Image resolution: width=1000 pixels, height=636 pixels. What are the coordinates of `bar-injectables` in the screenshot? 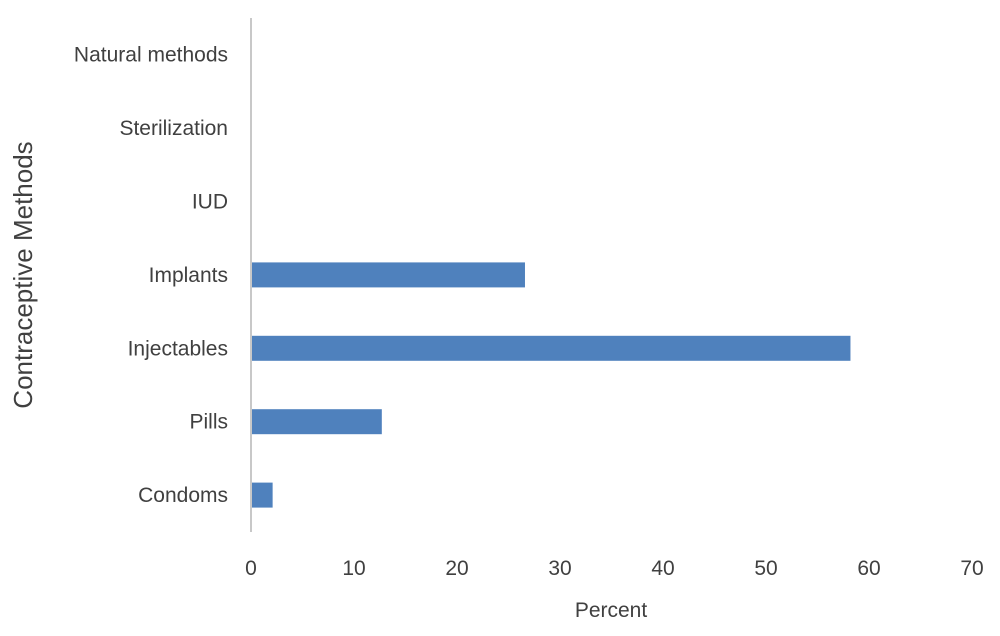 It's located at (551, 348).